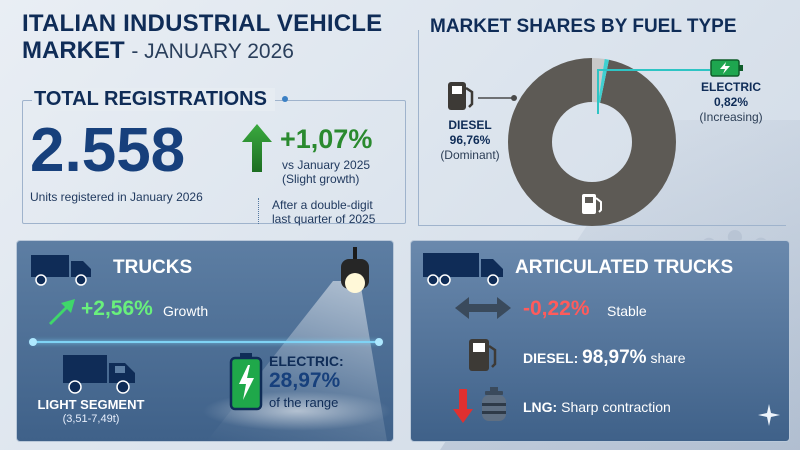  I want to click on arrow-up-icon, so click(257, 148).